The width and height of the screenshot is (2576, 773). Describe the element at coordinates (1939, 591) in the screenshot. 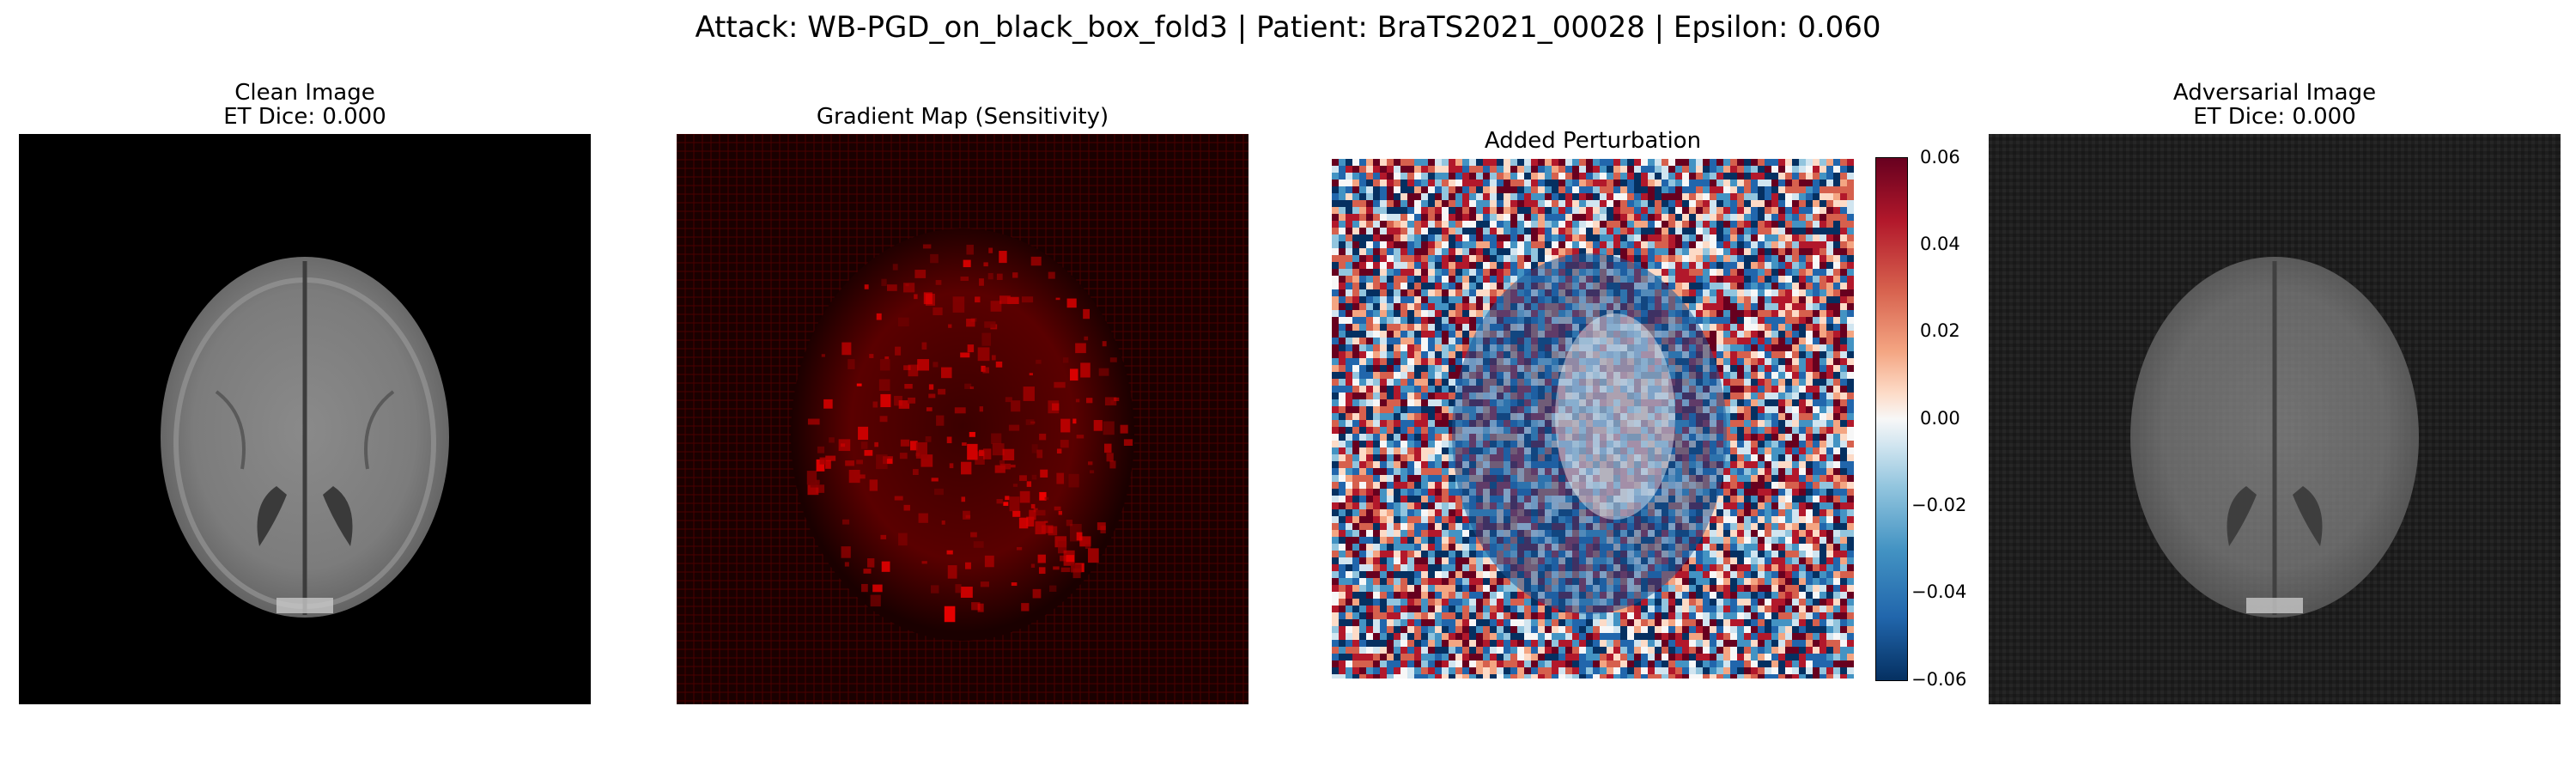

I see `colorbar-tick-5: −0.04` at that location.